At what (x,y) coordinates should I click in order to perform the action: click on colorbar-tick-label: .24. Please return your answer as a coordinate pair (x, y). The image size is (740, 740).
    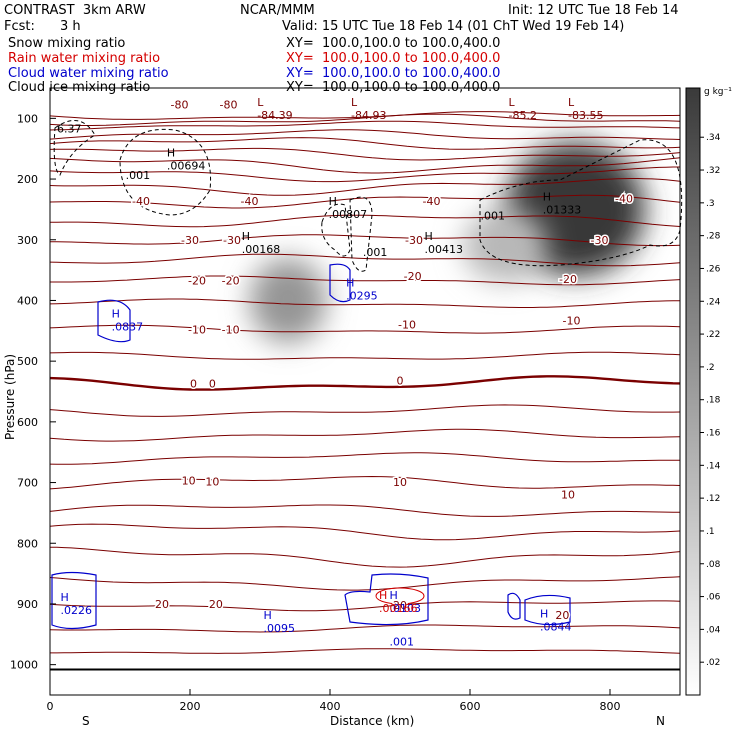
    Looking at the image, I should click on (713, 302).